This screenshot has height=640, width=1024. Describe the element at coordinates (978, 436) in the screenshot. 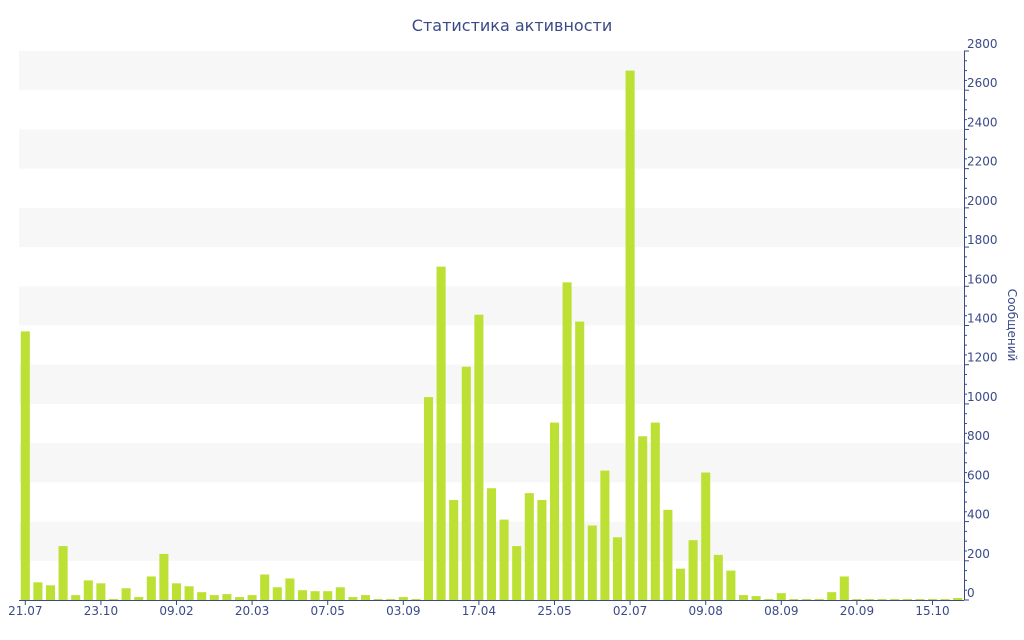

I see `y-tick-label: 800` at that location.